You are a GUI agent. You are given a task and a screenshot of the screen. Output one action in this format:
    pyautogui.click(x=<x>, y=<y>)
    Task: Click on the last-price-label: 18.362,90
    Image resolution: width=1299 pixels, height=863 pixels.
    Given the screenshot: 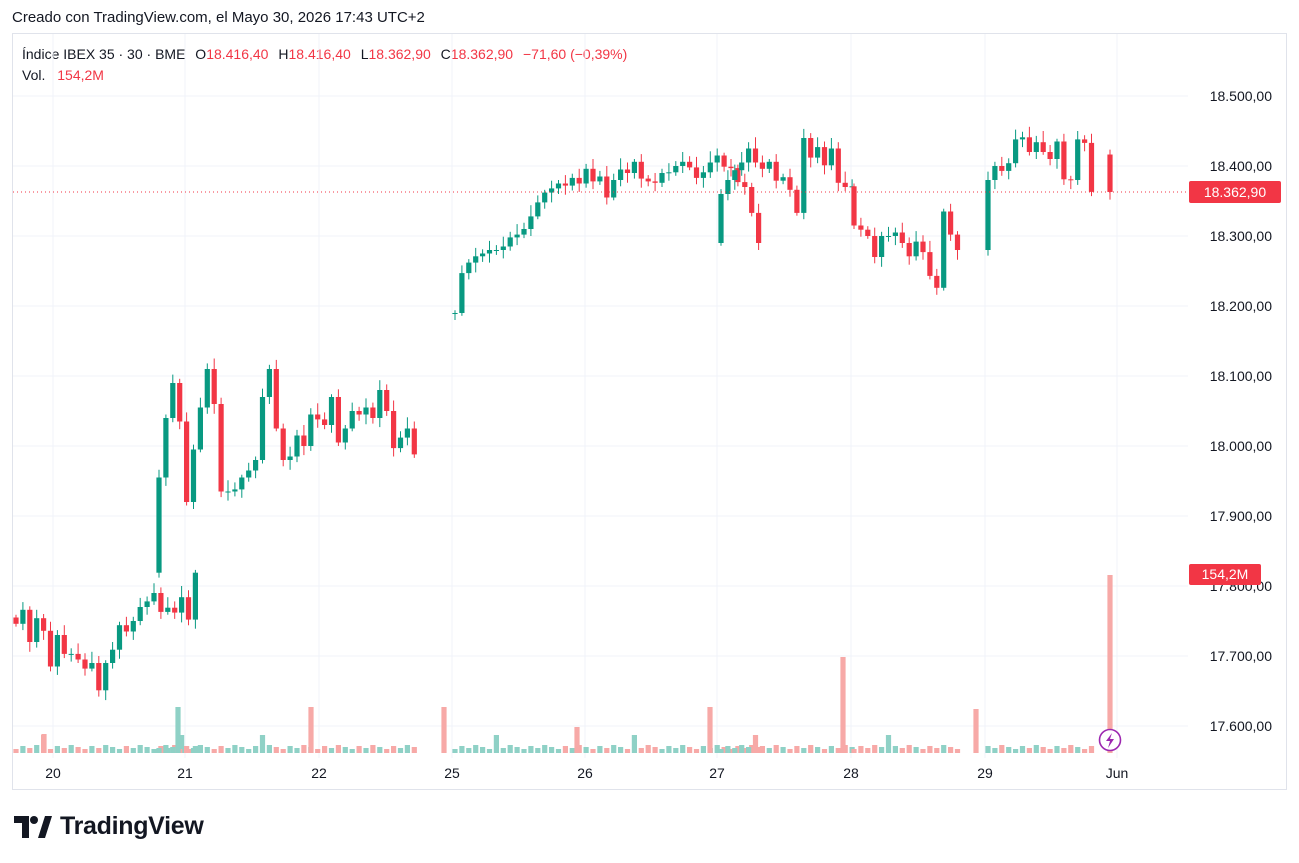 What is the action you would take?
    pyautogui.click(x=1235, y=192)
    